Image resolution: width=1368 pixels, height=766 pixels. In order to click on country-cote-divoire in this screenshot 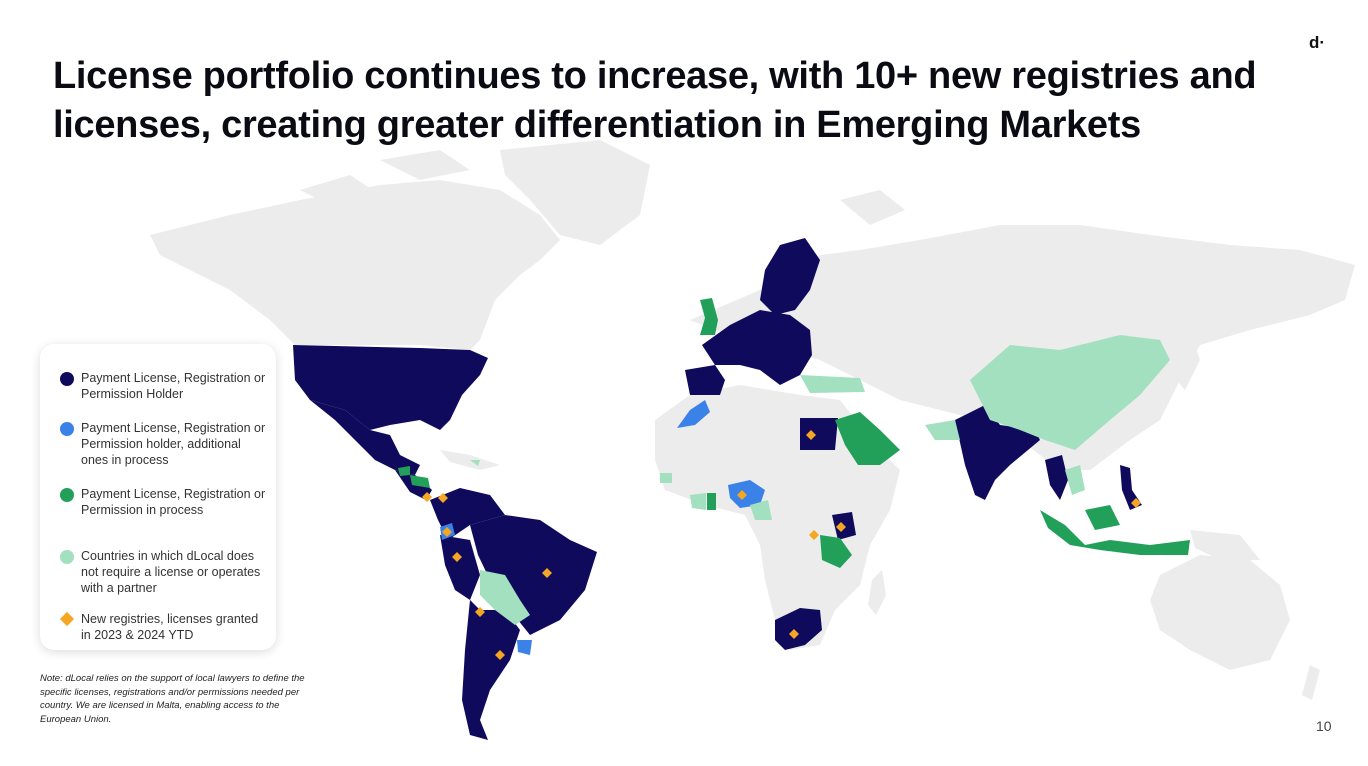, I will do `click(698, 501)`.